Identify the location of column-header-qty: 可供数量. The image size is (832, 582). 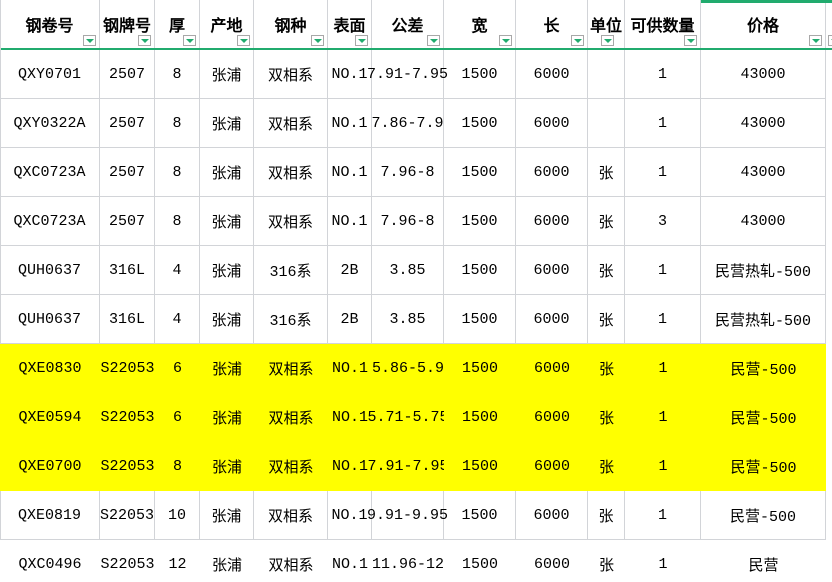
(663, 24).